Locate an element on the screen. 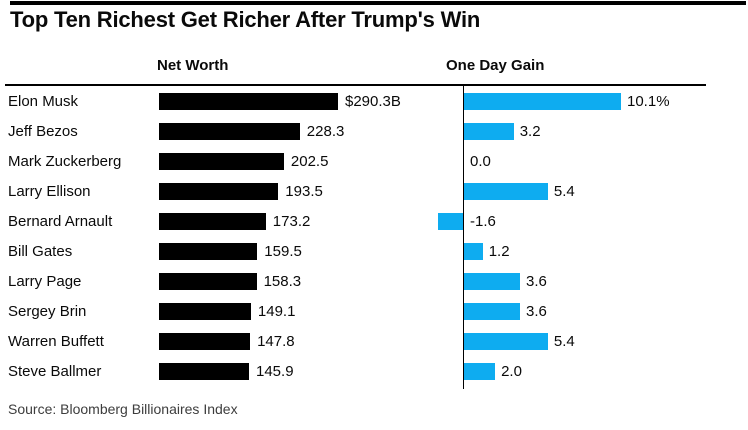  net-worth-value: 173.2 is located at coordinates (291, 221).